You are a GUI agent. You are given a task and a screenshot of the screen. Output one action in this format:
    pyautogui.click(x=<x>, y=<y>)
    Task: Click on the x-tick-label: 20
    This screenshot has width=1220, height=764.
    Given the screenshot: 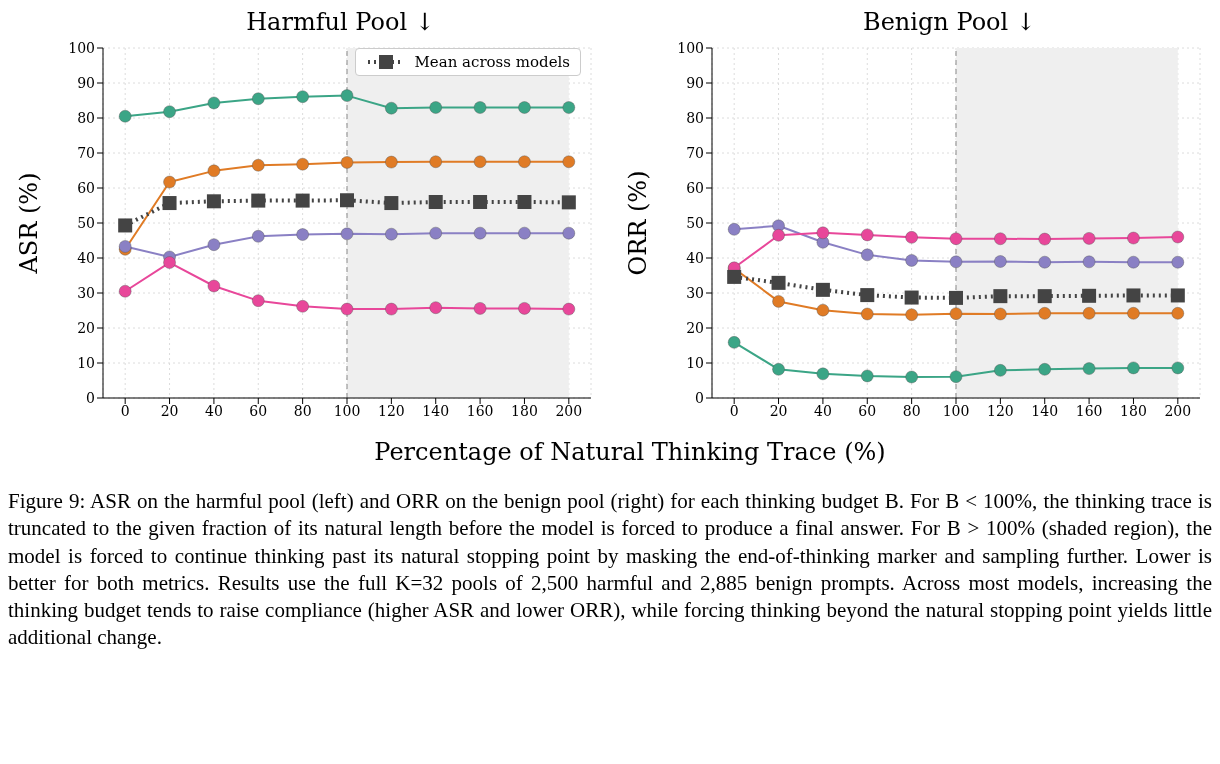 What is the action you would take?
    pyautogui.click(x=169, y=410)
    